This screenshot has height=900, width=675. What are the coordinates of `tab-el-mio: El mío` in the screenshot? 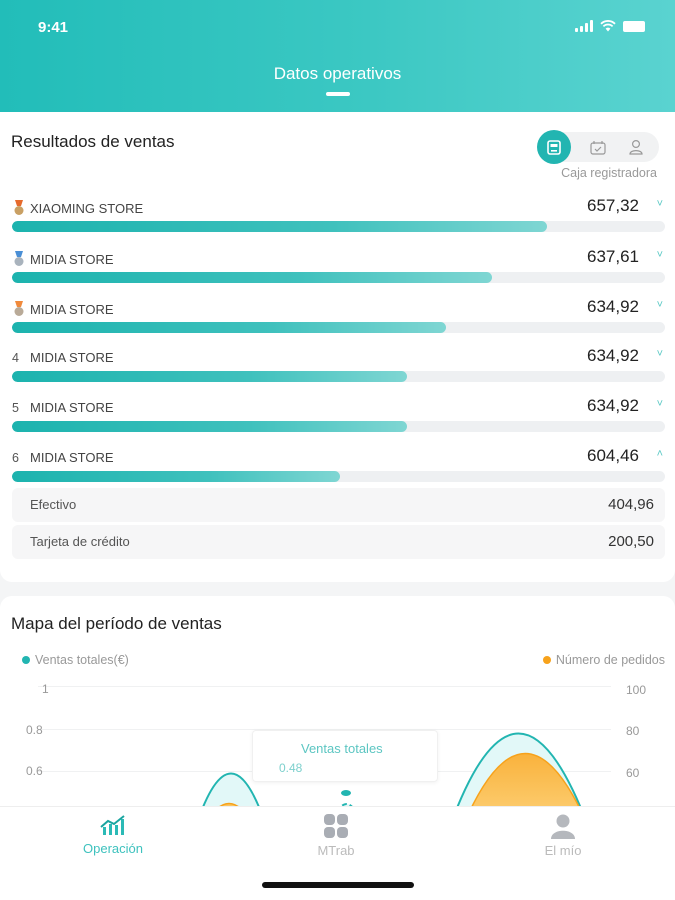 It's located at (563, 835).